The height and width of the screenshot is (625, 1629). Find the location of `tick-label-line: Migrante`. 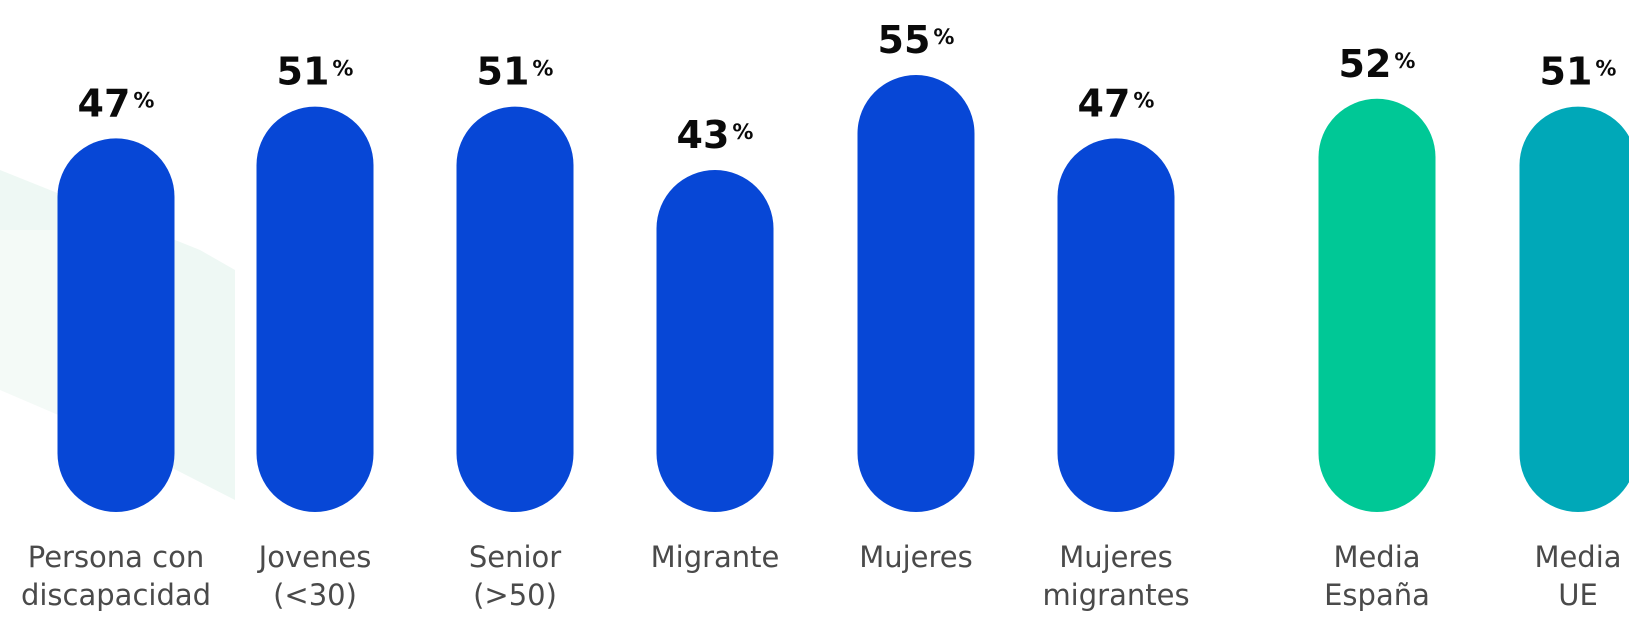

tick-label-line: Migrante is located at coordinates (715, 557).